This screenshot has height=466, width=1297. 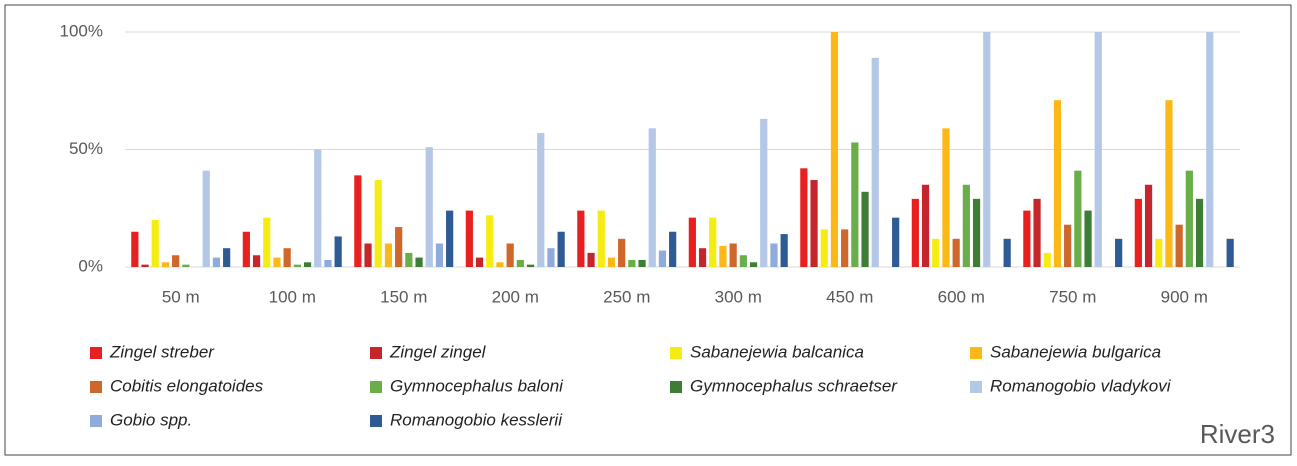 What do you see at coordinates (777, 351) in the screenshot?
I see `legend-label: Sabanejewia balcanica` at bounding box center [777, 351].